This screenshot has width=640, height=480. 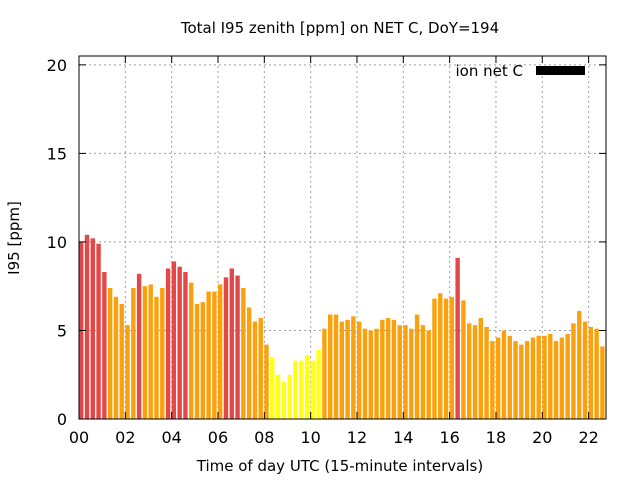 What do you see at coordinates (489, 71) in the screenshot?
I see `legend-label: ion net C` at bounding box center [489, 71].